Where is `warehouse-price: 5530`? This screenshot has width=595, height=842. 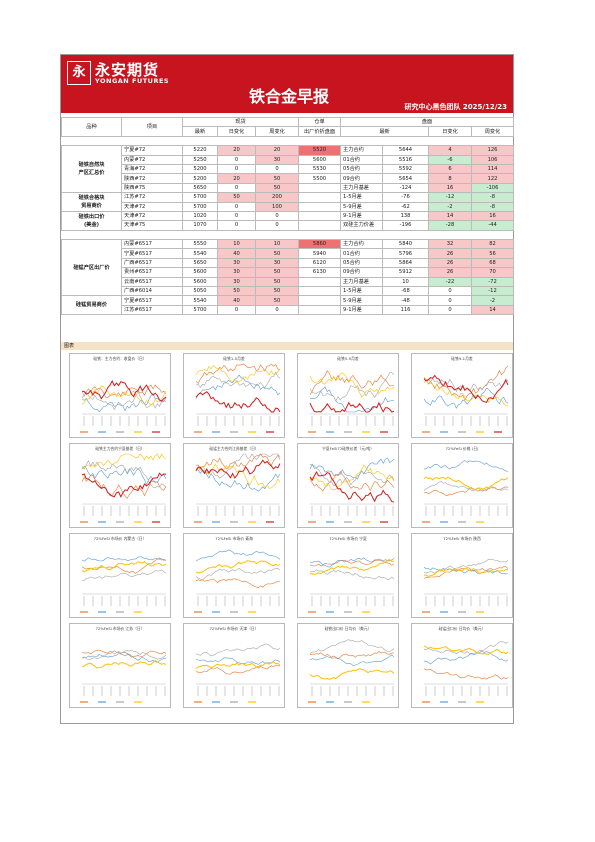 warehouse-price: 5530 is located at coordinates (320, 169).